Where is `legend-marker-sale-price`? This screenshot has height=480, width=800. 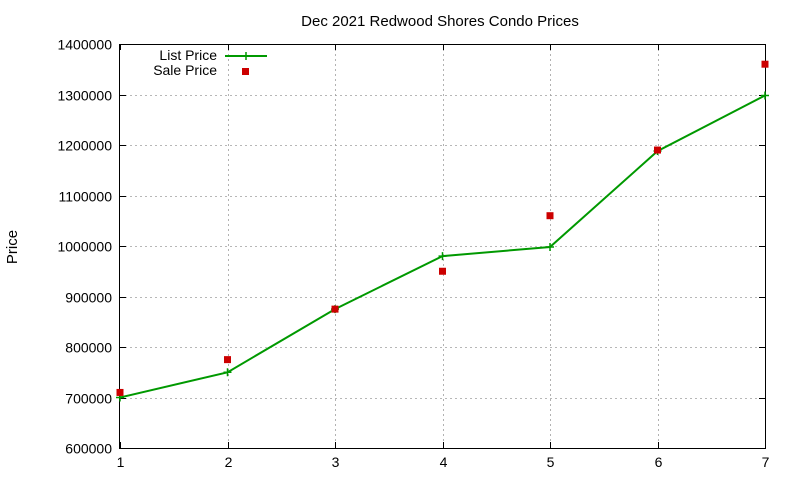 legend-marker-sale-price is located at coordinates (245, 71).